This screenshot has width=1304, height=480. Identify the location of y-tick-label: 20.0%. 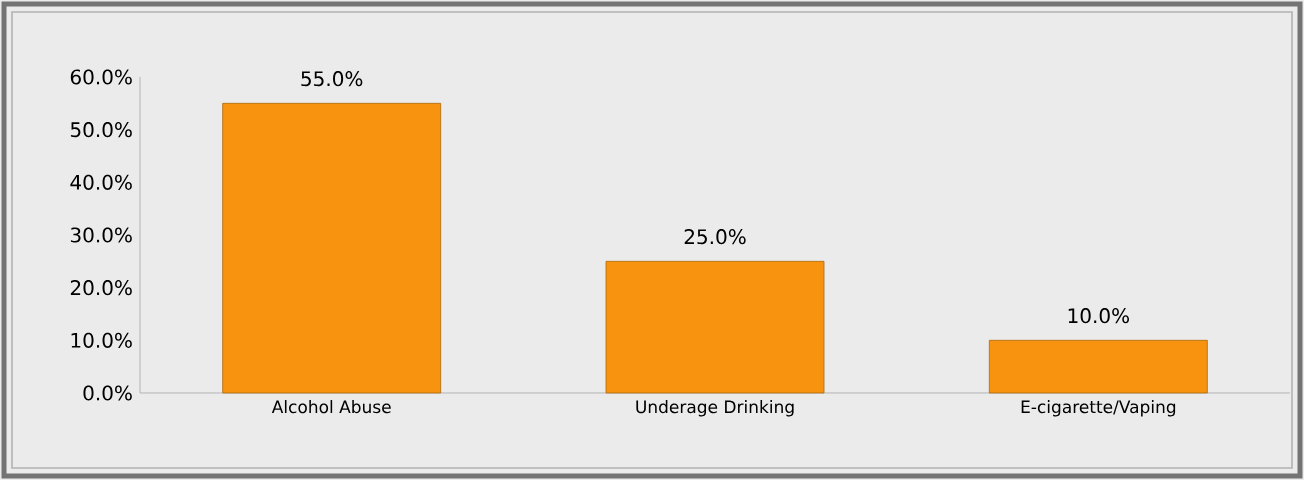
(101, 288).